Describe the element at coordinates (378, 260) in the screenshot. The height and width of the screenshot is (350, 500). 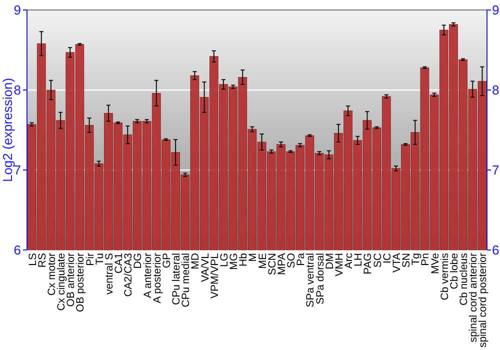
I see `x-tick-label: SC` at that location.